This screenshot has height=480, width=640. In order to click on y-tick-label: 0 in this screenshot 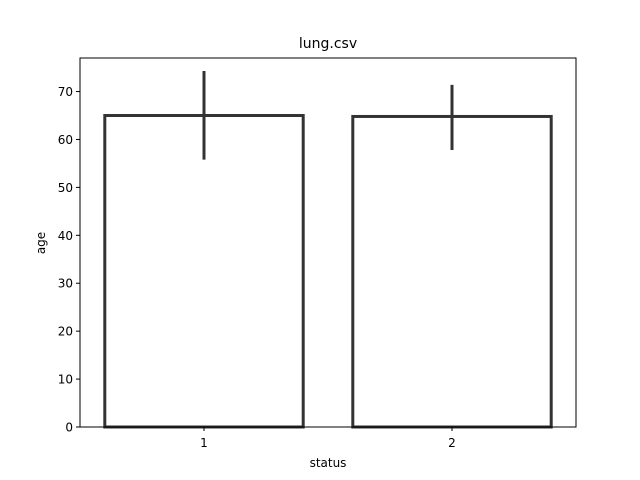, I will do `click(69, 428)`.